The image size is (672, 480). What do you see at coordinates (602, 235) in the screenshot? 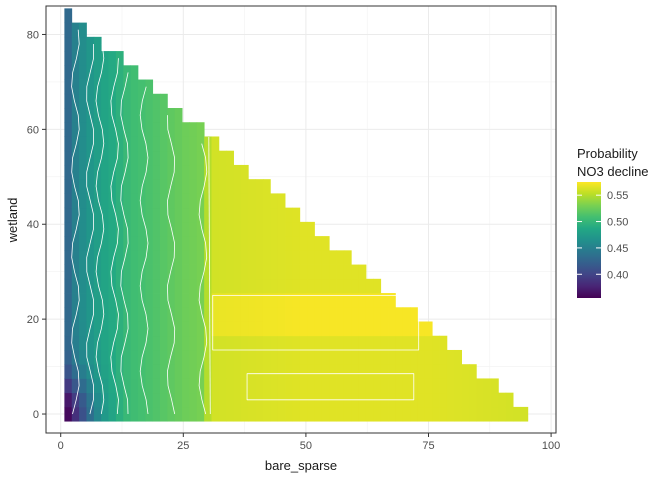
I see `legend-ticks: 0.40 0.45 0.50 0.55` at bounding box center [602, 235].